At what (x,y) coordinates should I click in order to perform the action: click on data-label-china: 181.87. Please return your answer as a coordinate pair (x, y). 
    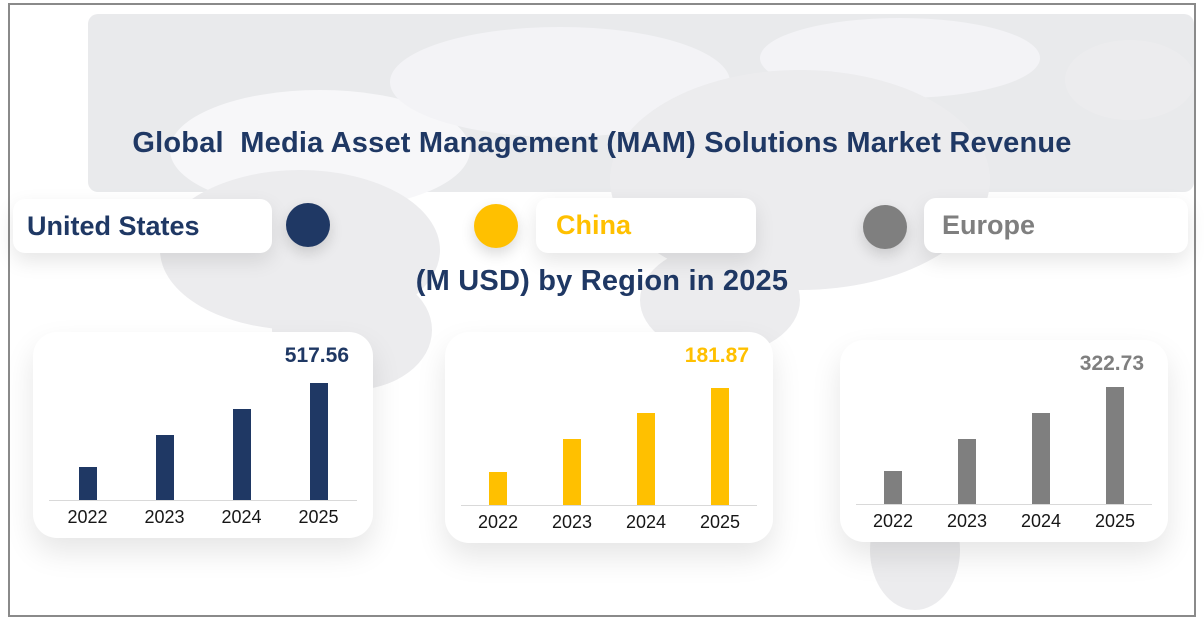
    Looking at the image, I should click on (716, 355).